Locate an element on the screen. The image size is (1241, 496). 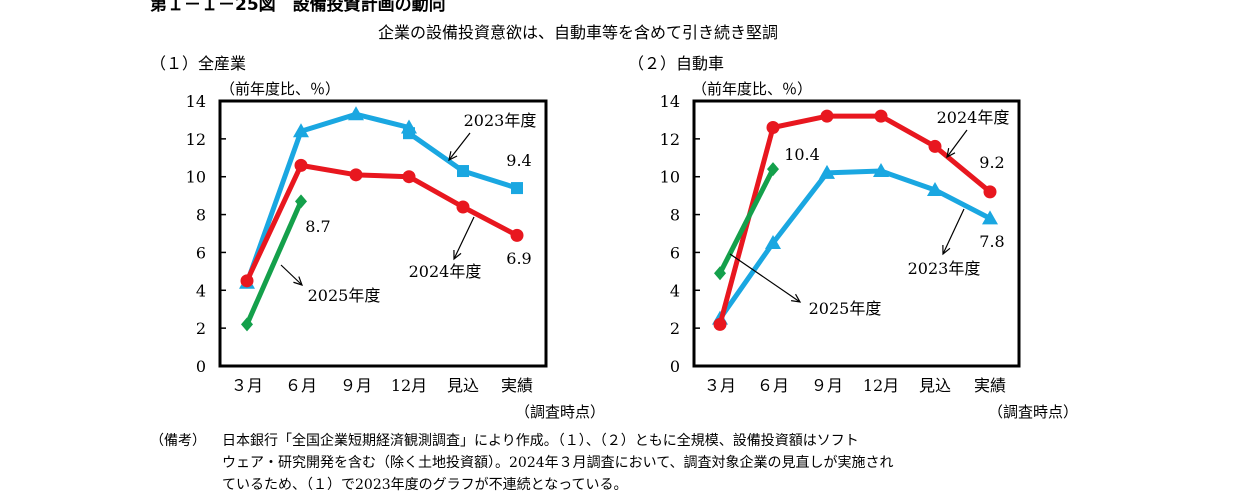
right-y-tick-label: 2 is located at coordinates (675, 328).